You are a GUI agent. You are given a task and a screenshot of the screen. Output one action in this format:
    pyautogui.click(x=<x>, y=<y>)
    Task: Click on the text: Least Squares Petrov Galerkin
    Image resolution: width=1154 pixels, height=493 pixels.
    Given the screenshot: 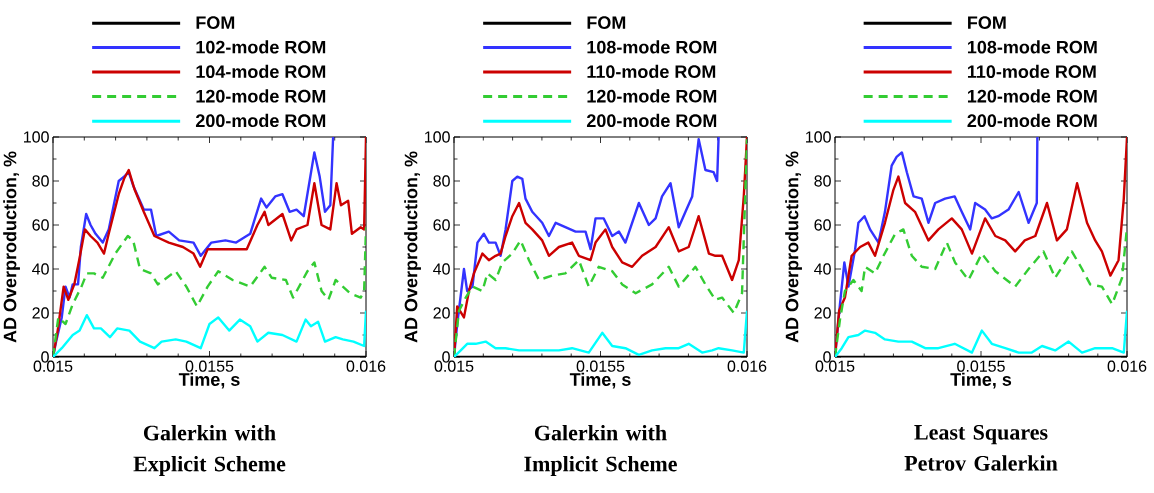 What is the action you would take?
    pyautogui.click(x=981, y=447)
    